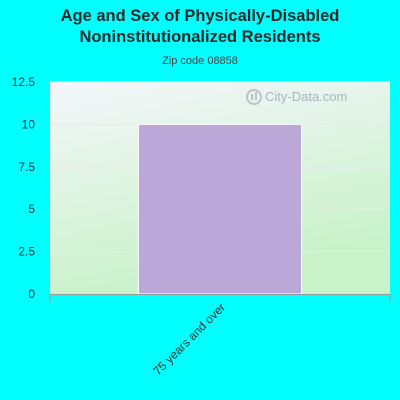 The image size is (400, 400). I want to click on y-tick-label: 2.5, so click(26, 252).